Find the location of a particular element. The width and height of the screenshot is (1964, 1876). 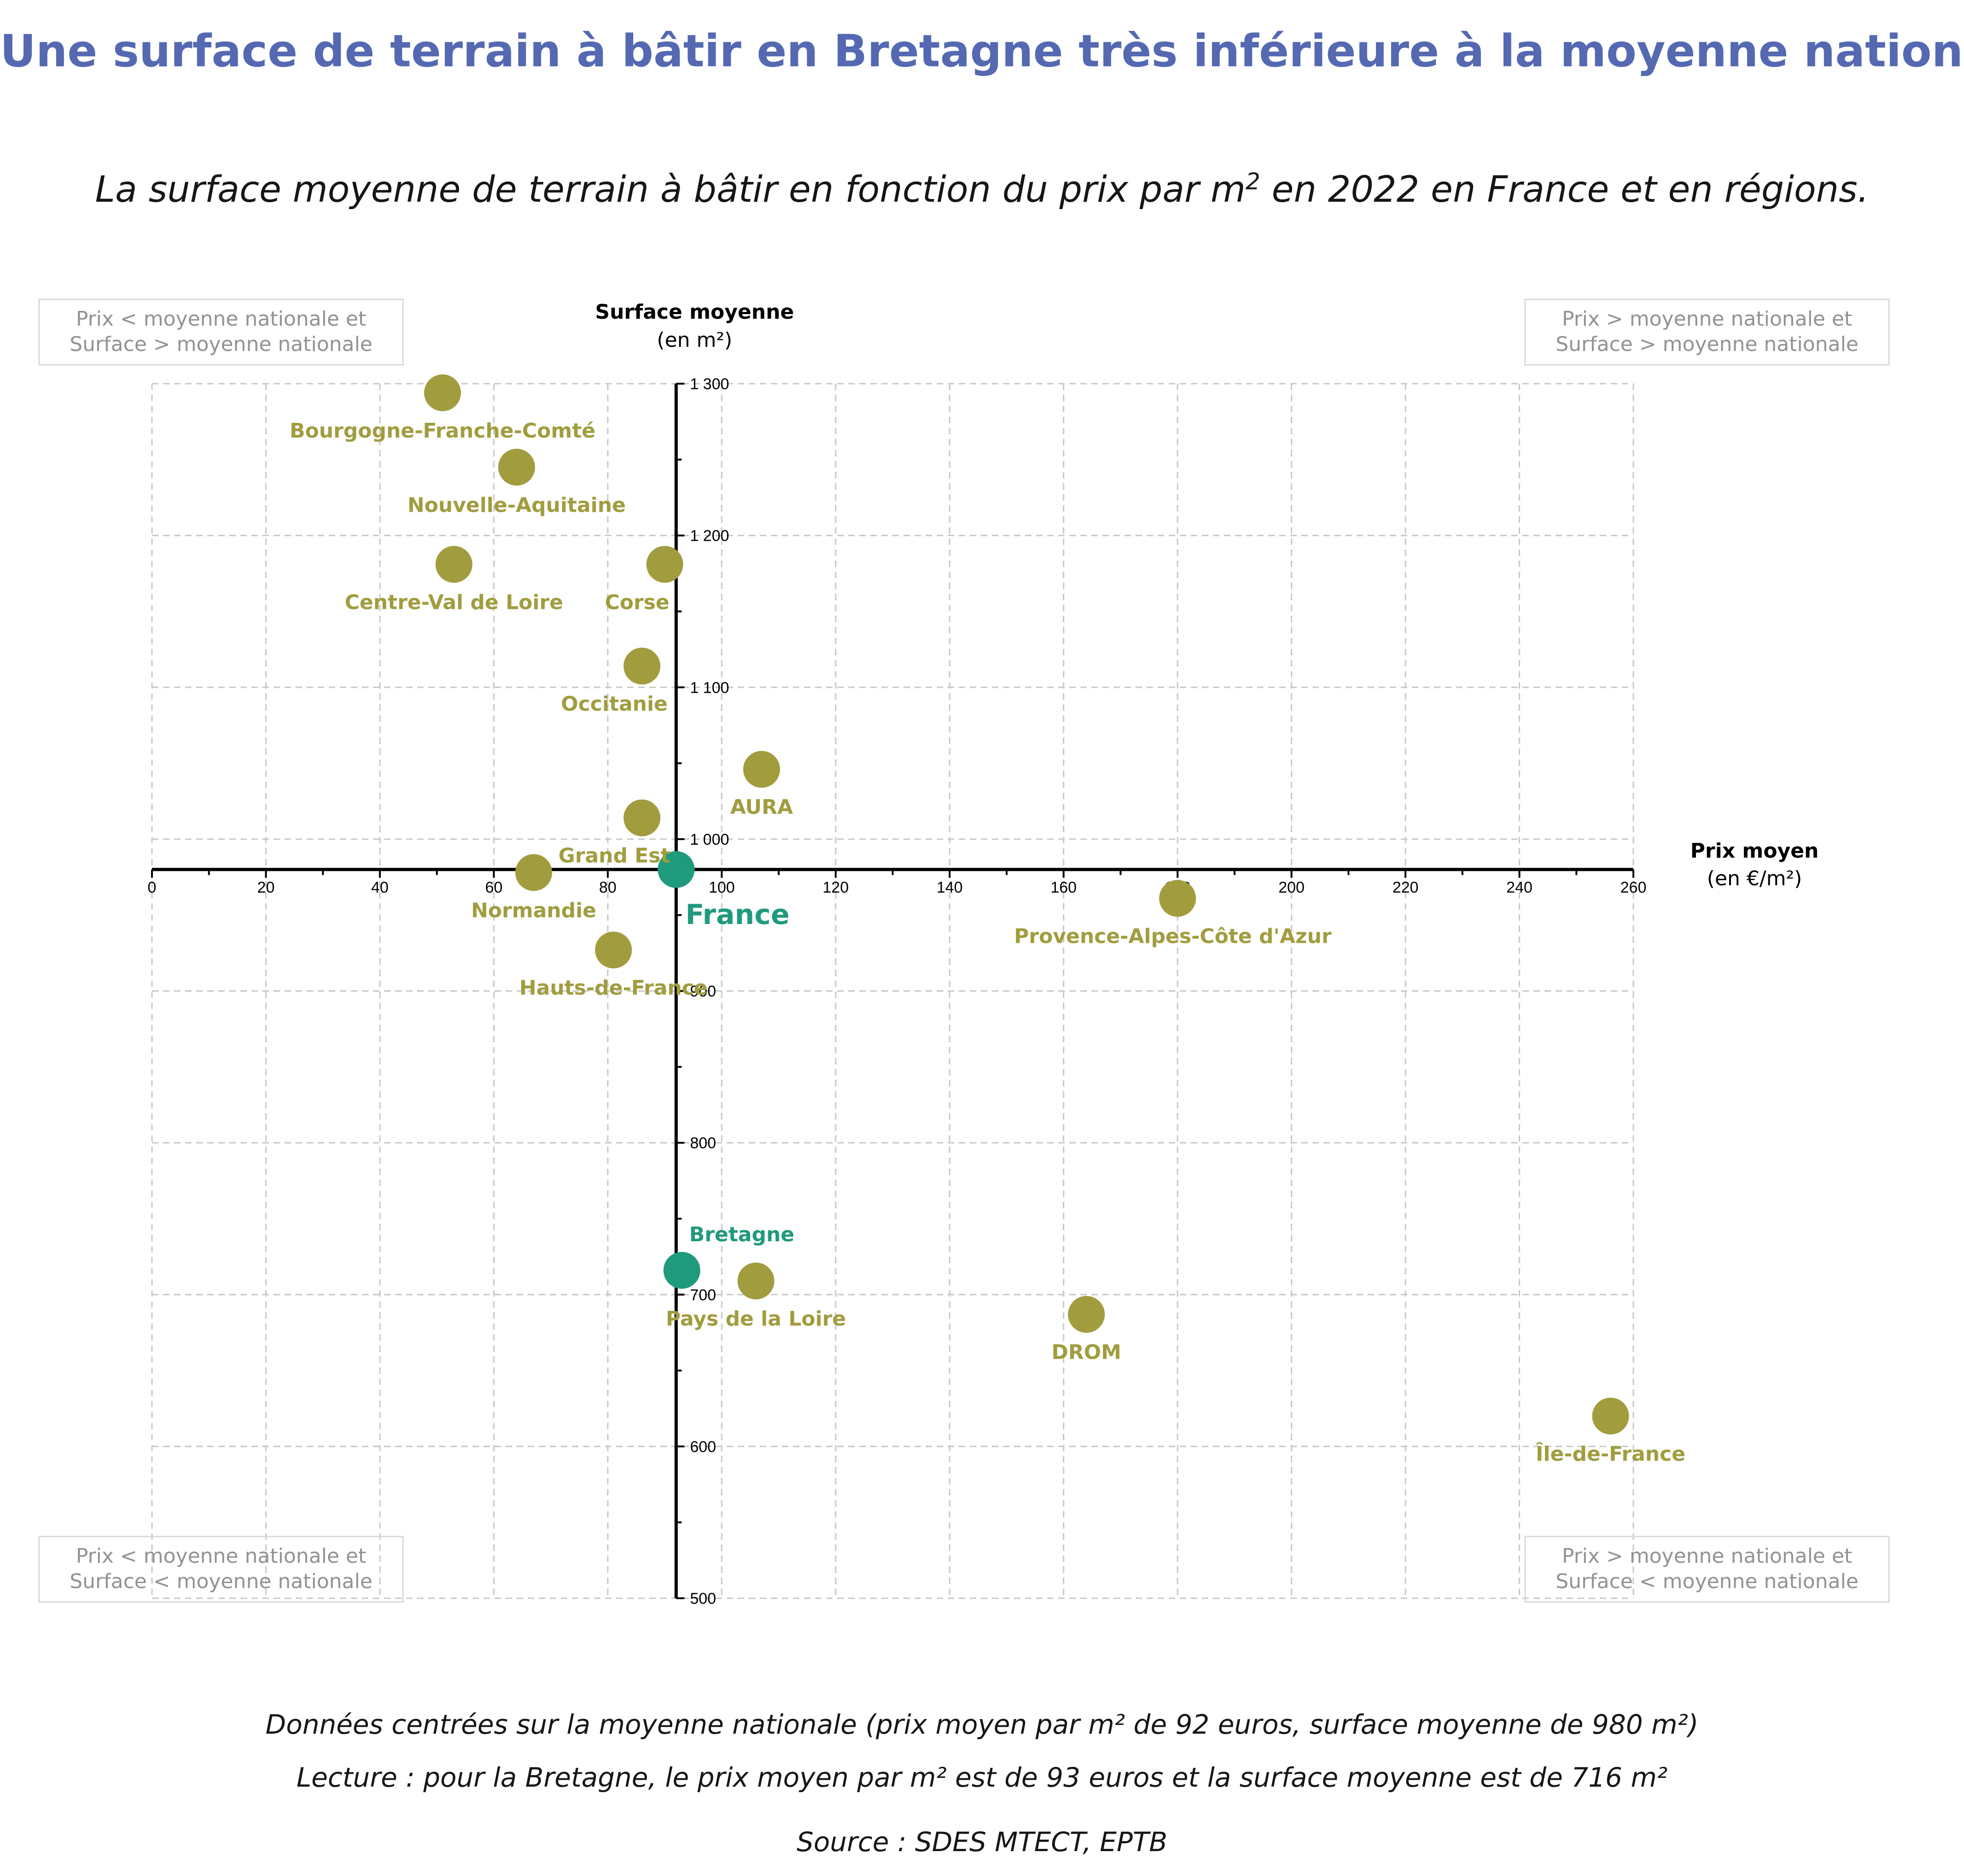

point-label: France is located at coordinates (737, 915).